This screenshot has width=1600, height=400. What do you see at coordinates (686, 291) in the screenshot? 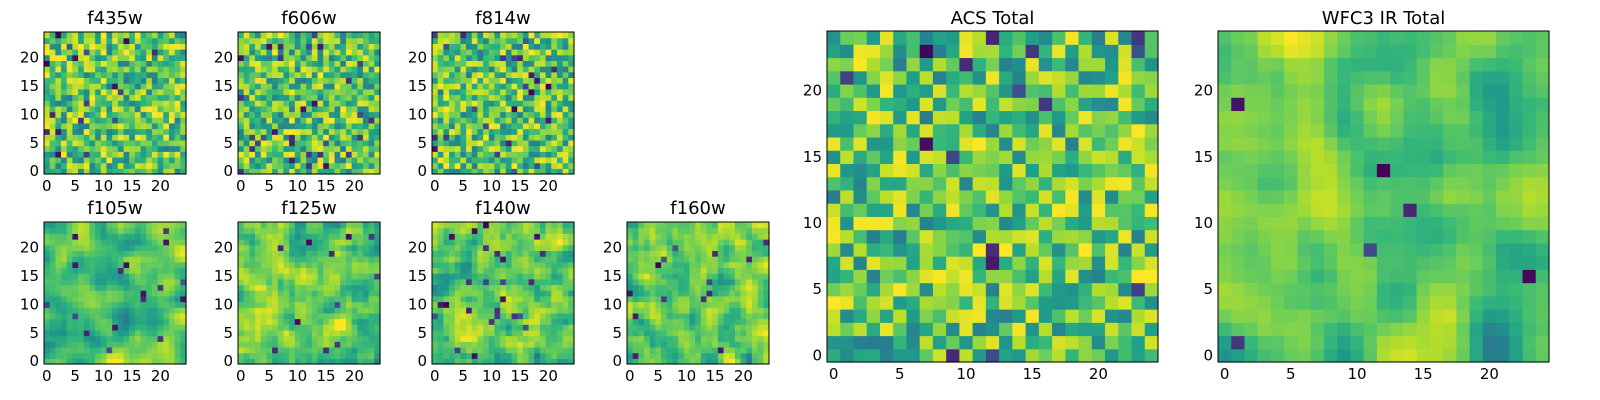
I see `panel-f160w: f160w 0 5 10 15 20 0 5 10 15 20` at bounding box center [686, 291].